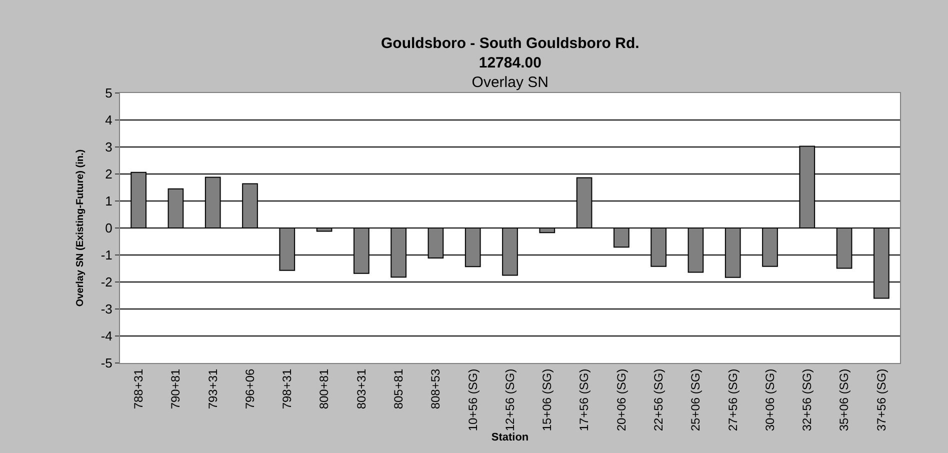  What do you see at coordinates (398, 389) in the screenshot?
I see `x-tick-label: 805+81` at bounding box center [398, 389].